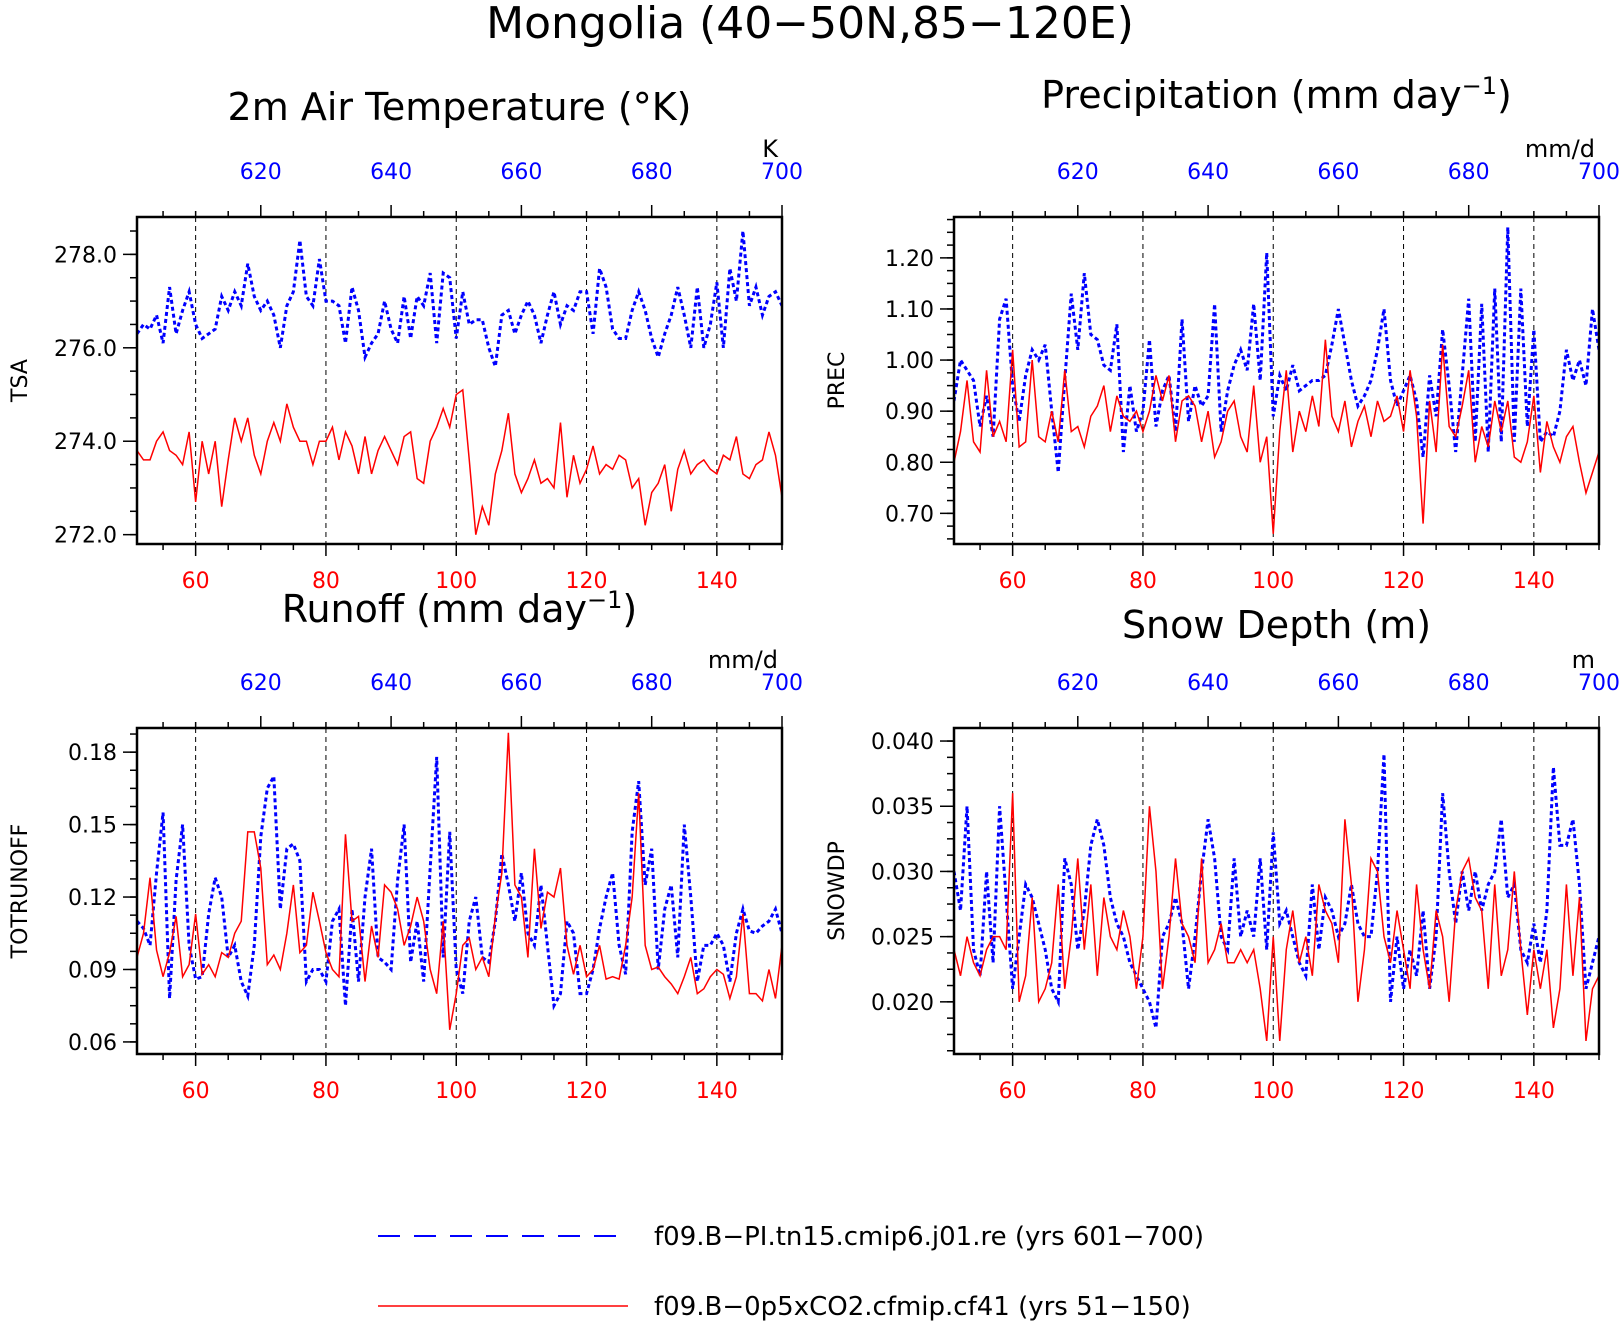 This screenshot has width=1621, height=1323. Describe the element at coordinates (909, 463) in the screenshot. I see `y-tick-label: 0.80` at that location.